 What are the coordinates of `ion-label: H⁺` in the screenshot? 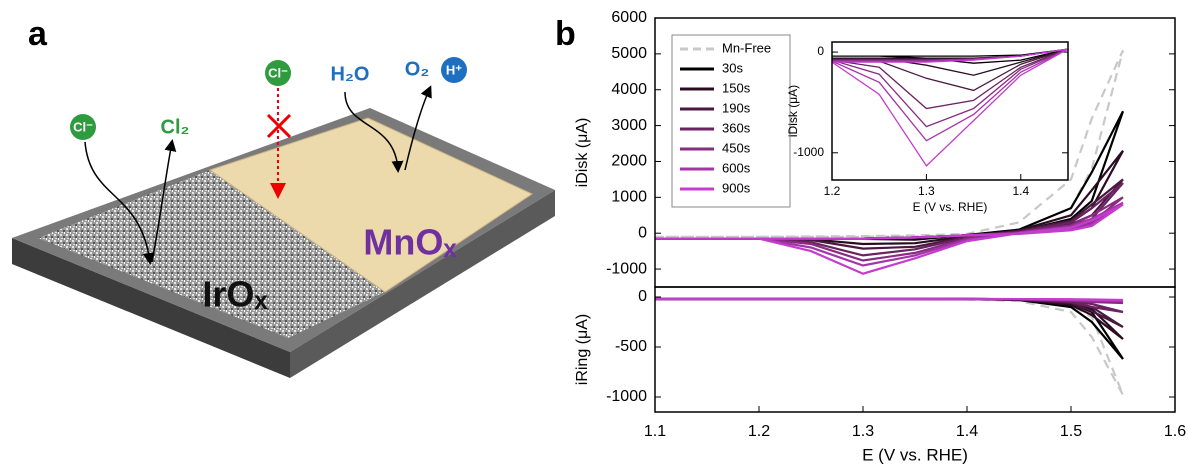 It's located at (454, 69).